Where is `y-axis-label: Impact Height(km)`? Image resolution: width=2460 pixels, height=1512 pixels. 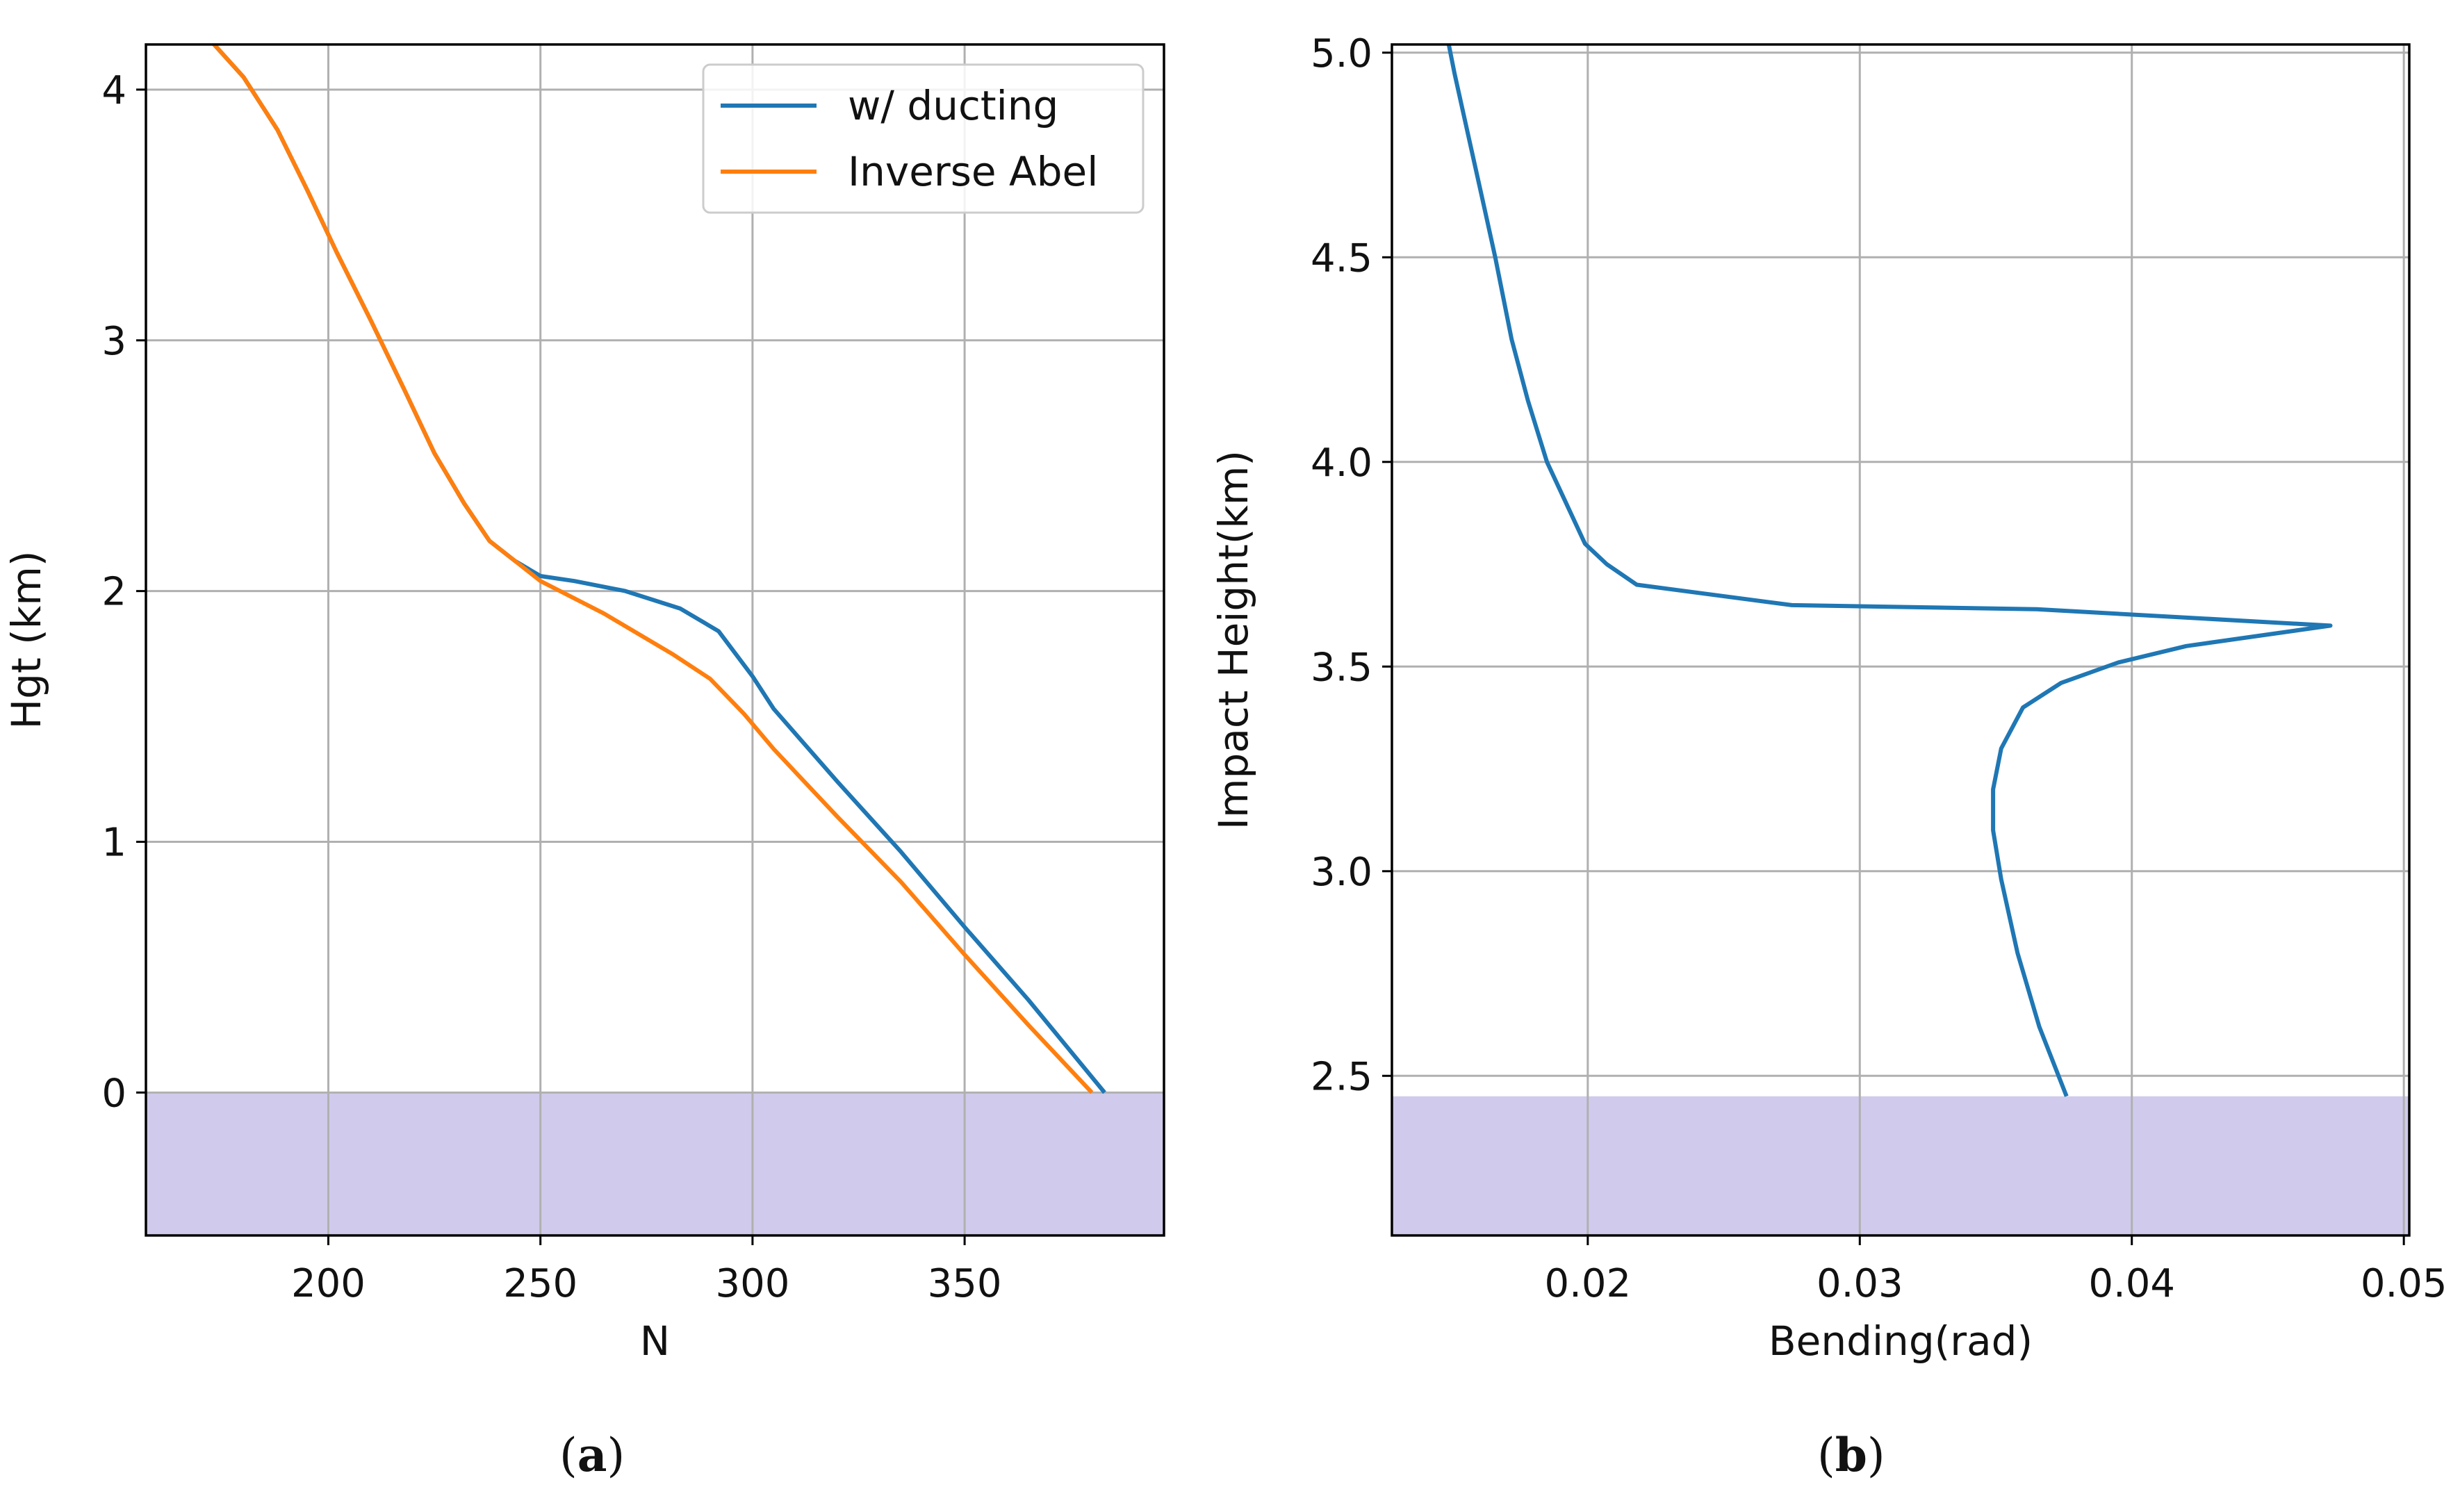 y-axis-label: Impact Height(km) is located at coordinates (1233, 640).